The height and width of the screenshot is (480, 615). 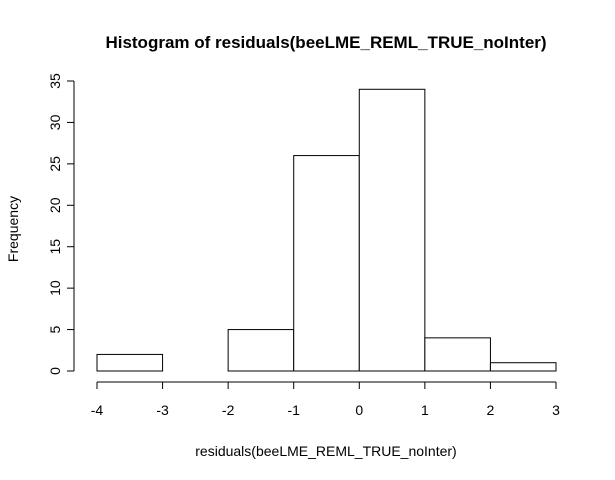 I want to click on x-tick-label: -1, so click(x=293, y=410).